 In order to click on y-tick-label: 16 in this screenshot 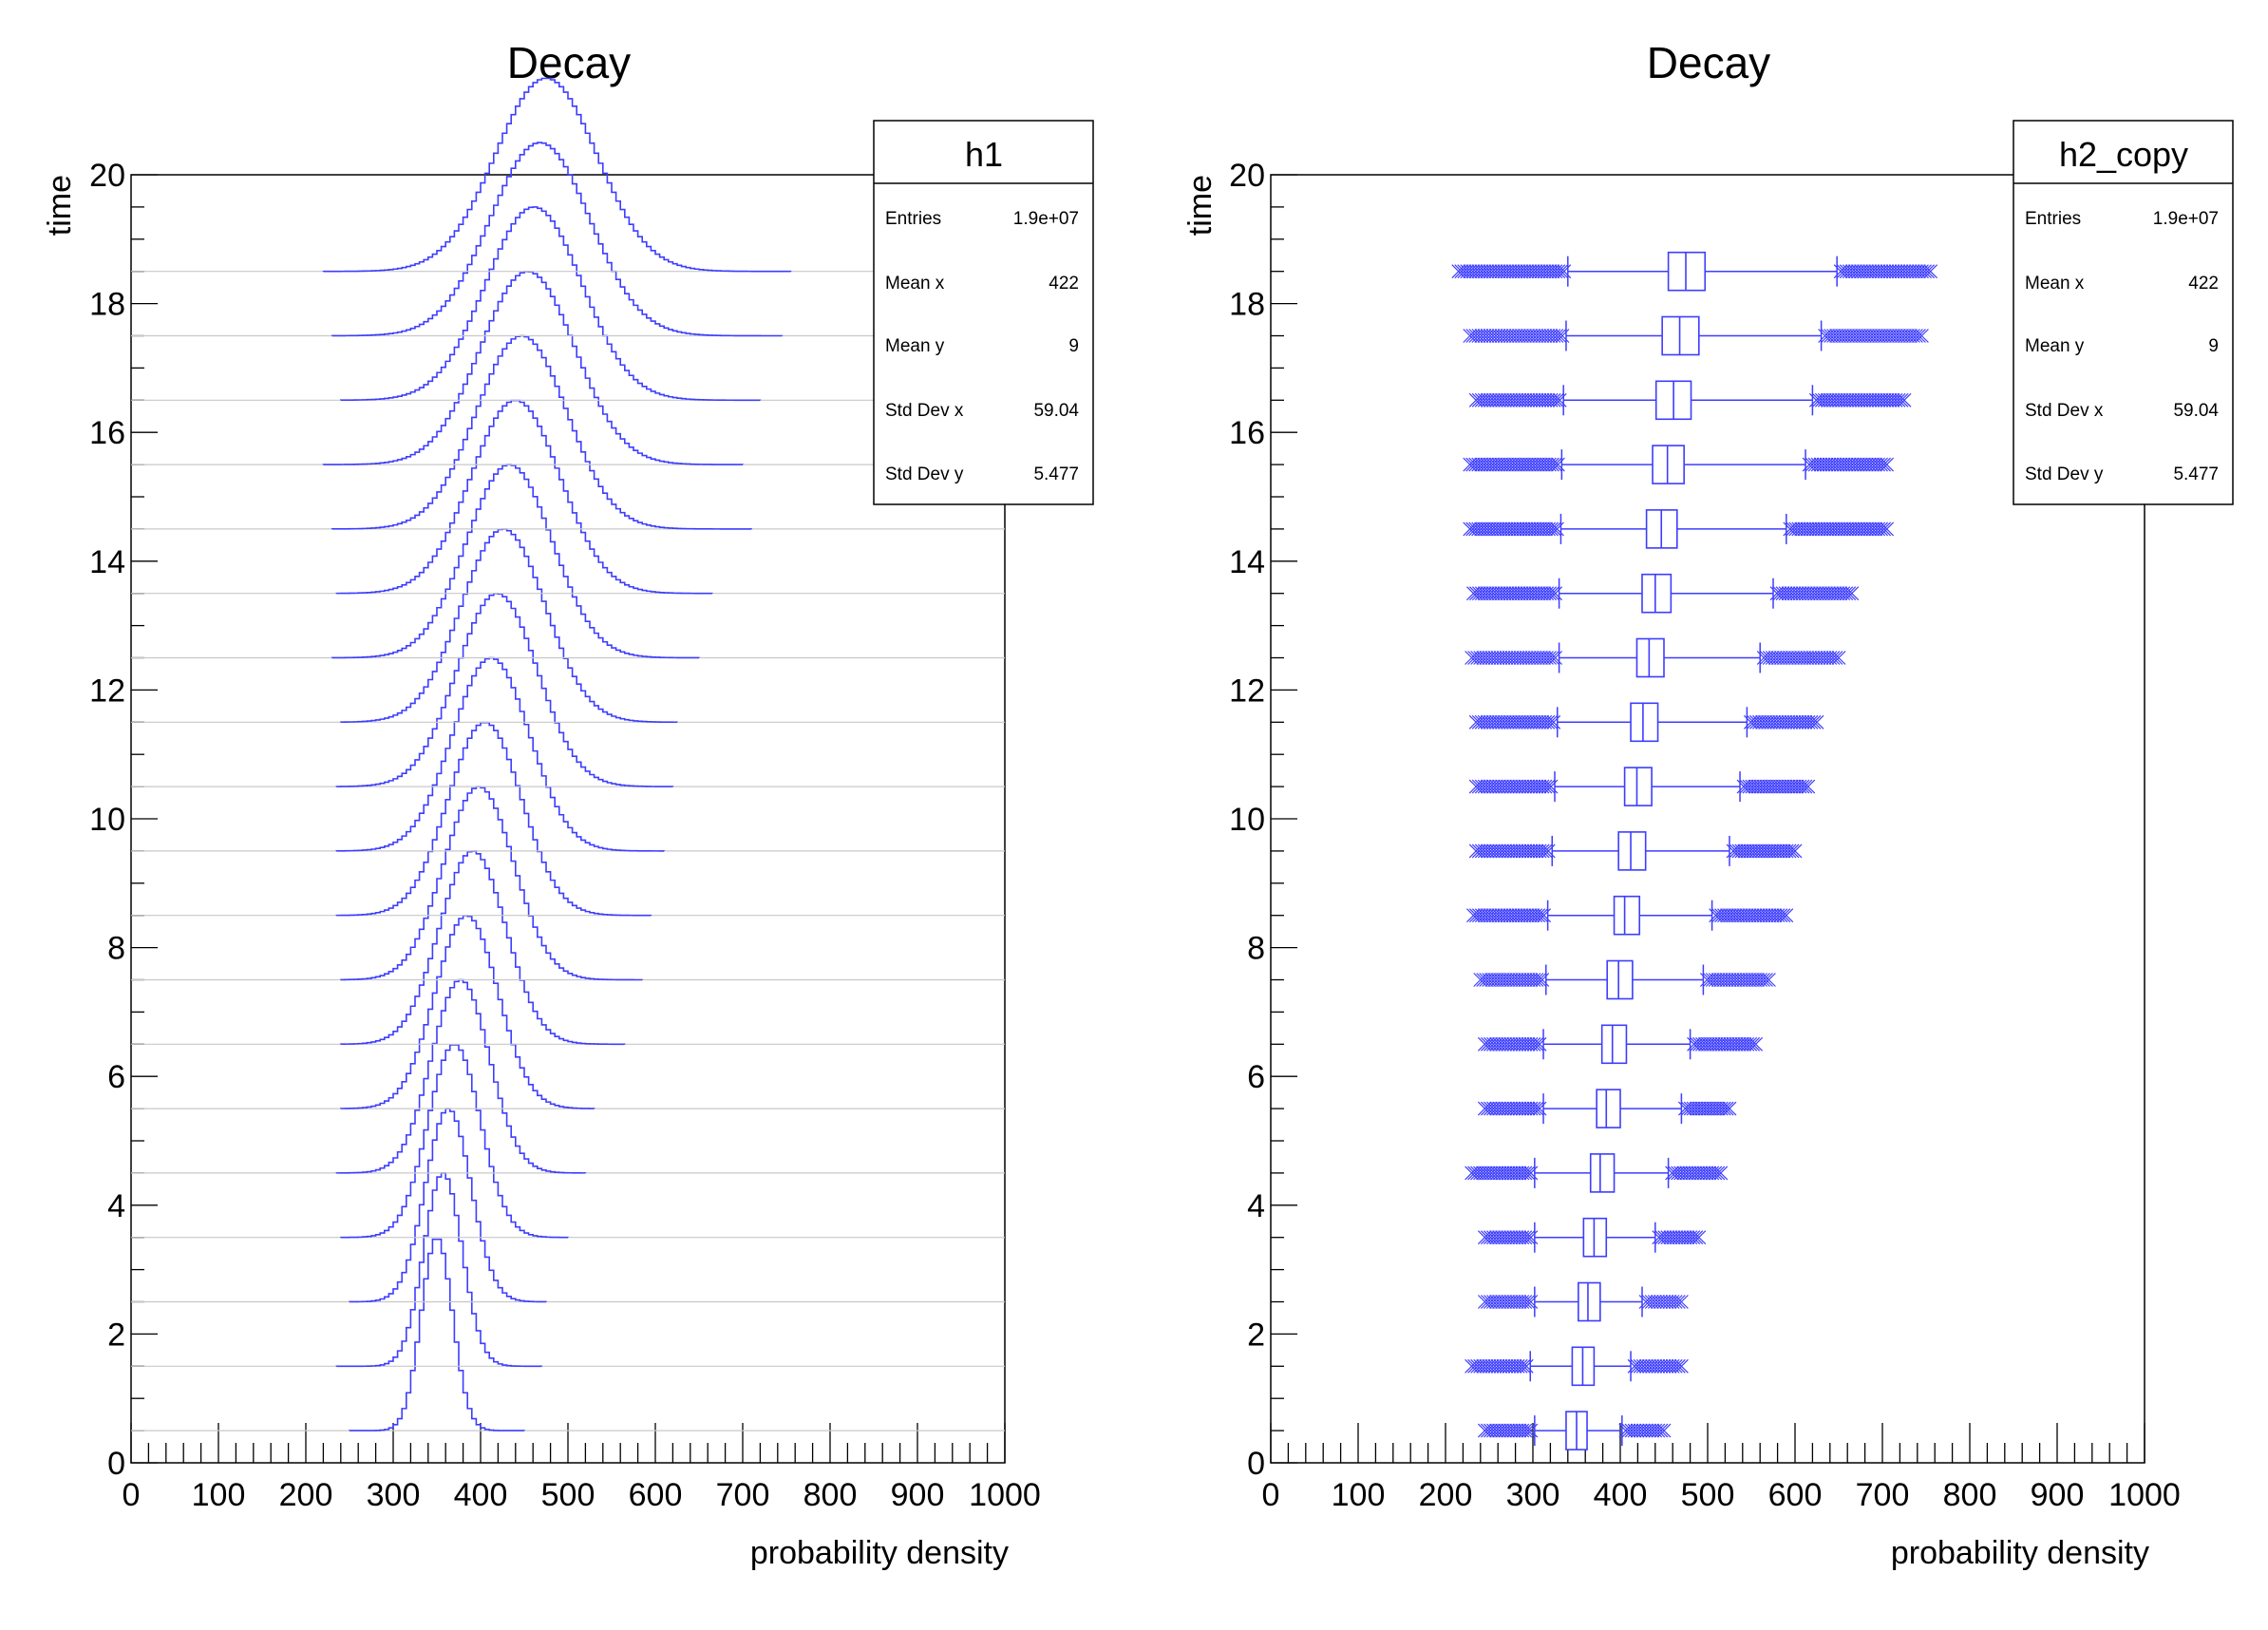, I will do `click(107, 433)`.